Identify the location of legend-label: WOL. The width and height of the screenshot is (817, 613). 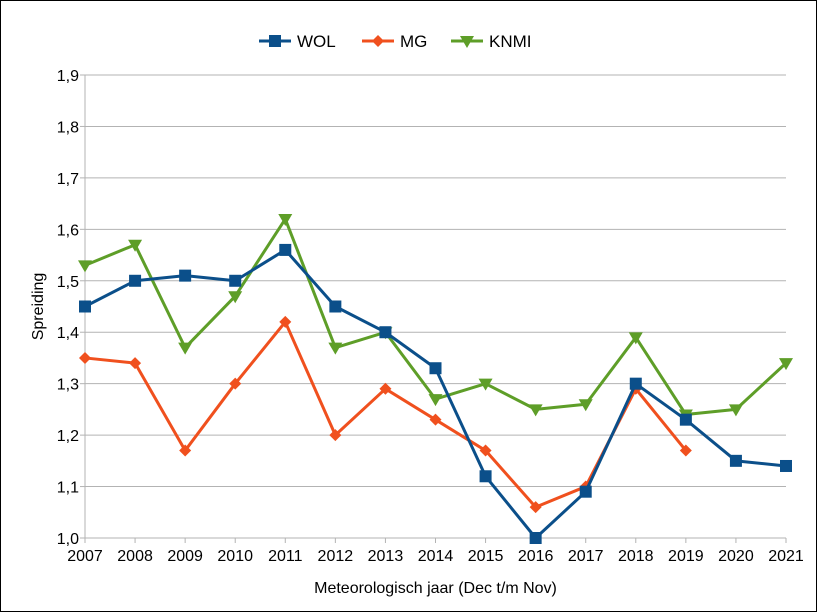
(316, 41).